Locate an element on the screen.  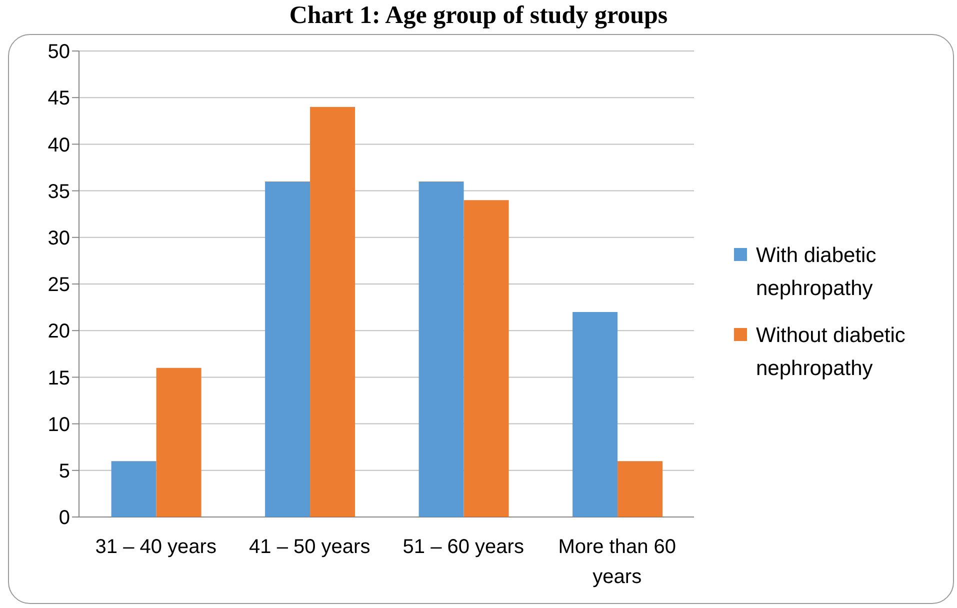
y-tick-label: 5 is located at coordinates (64, 471).